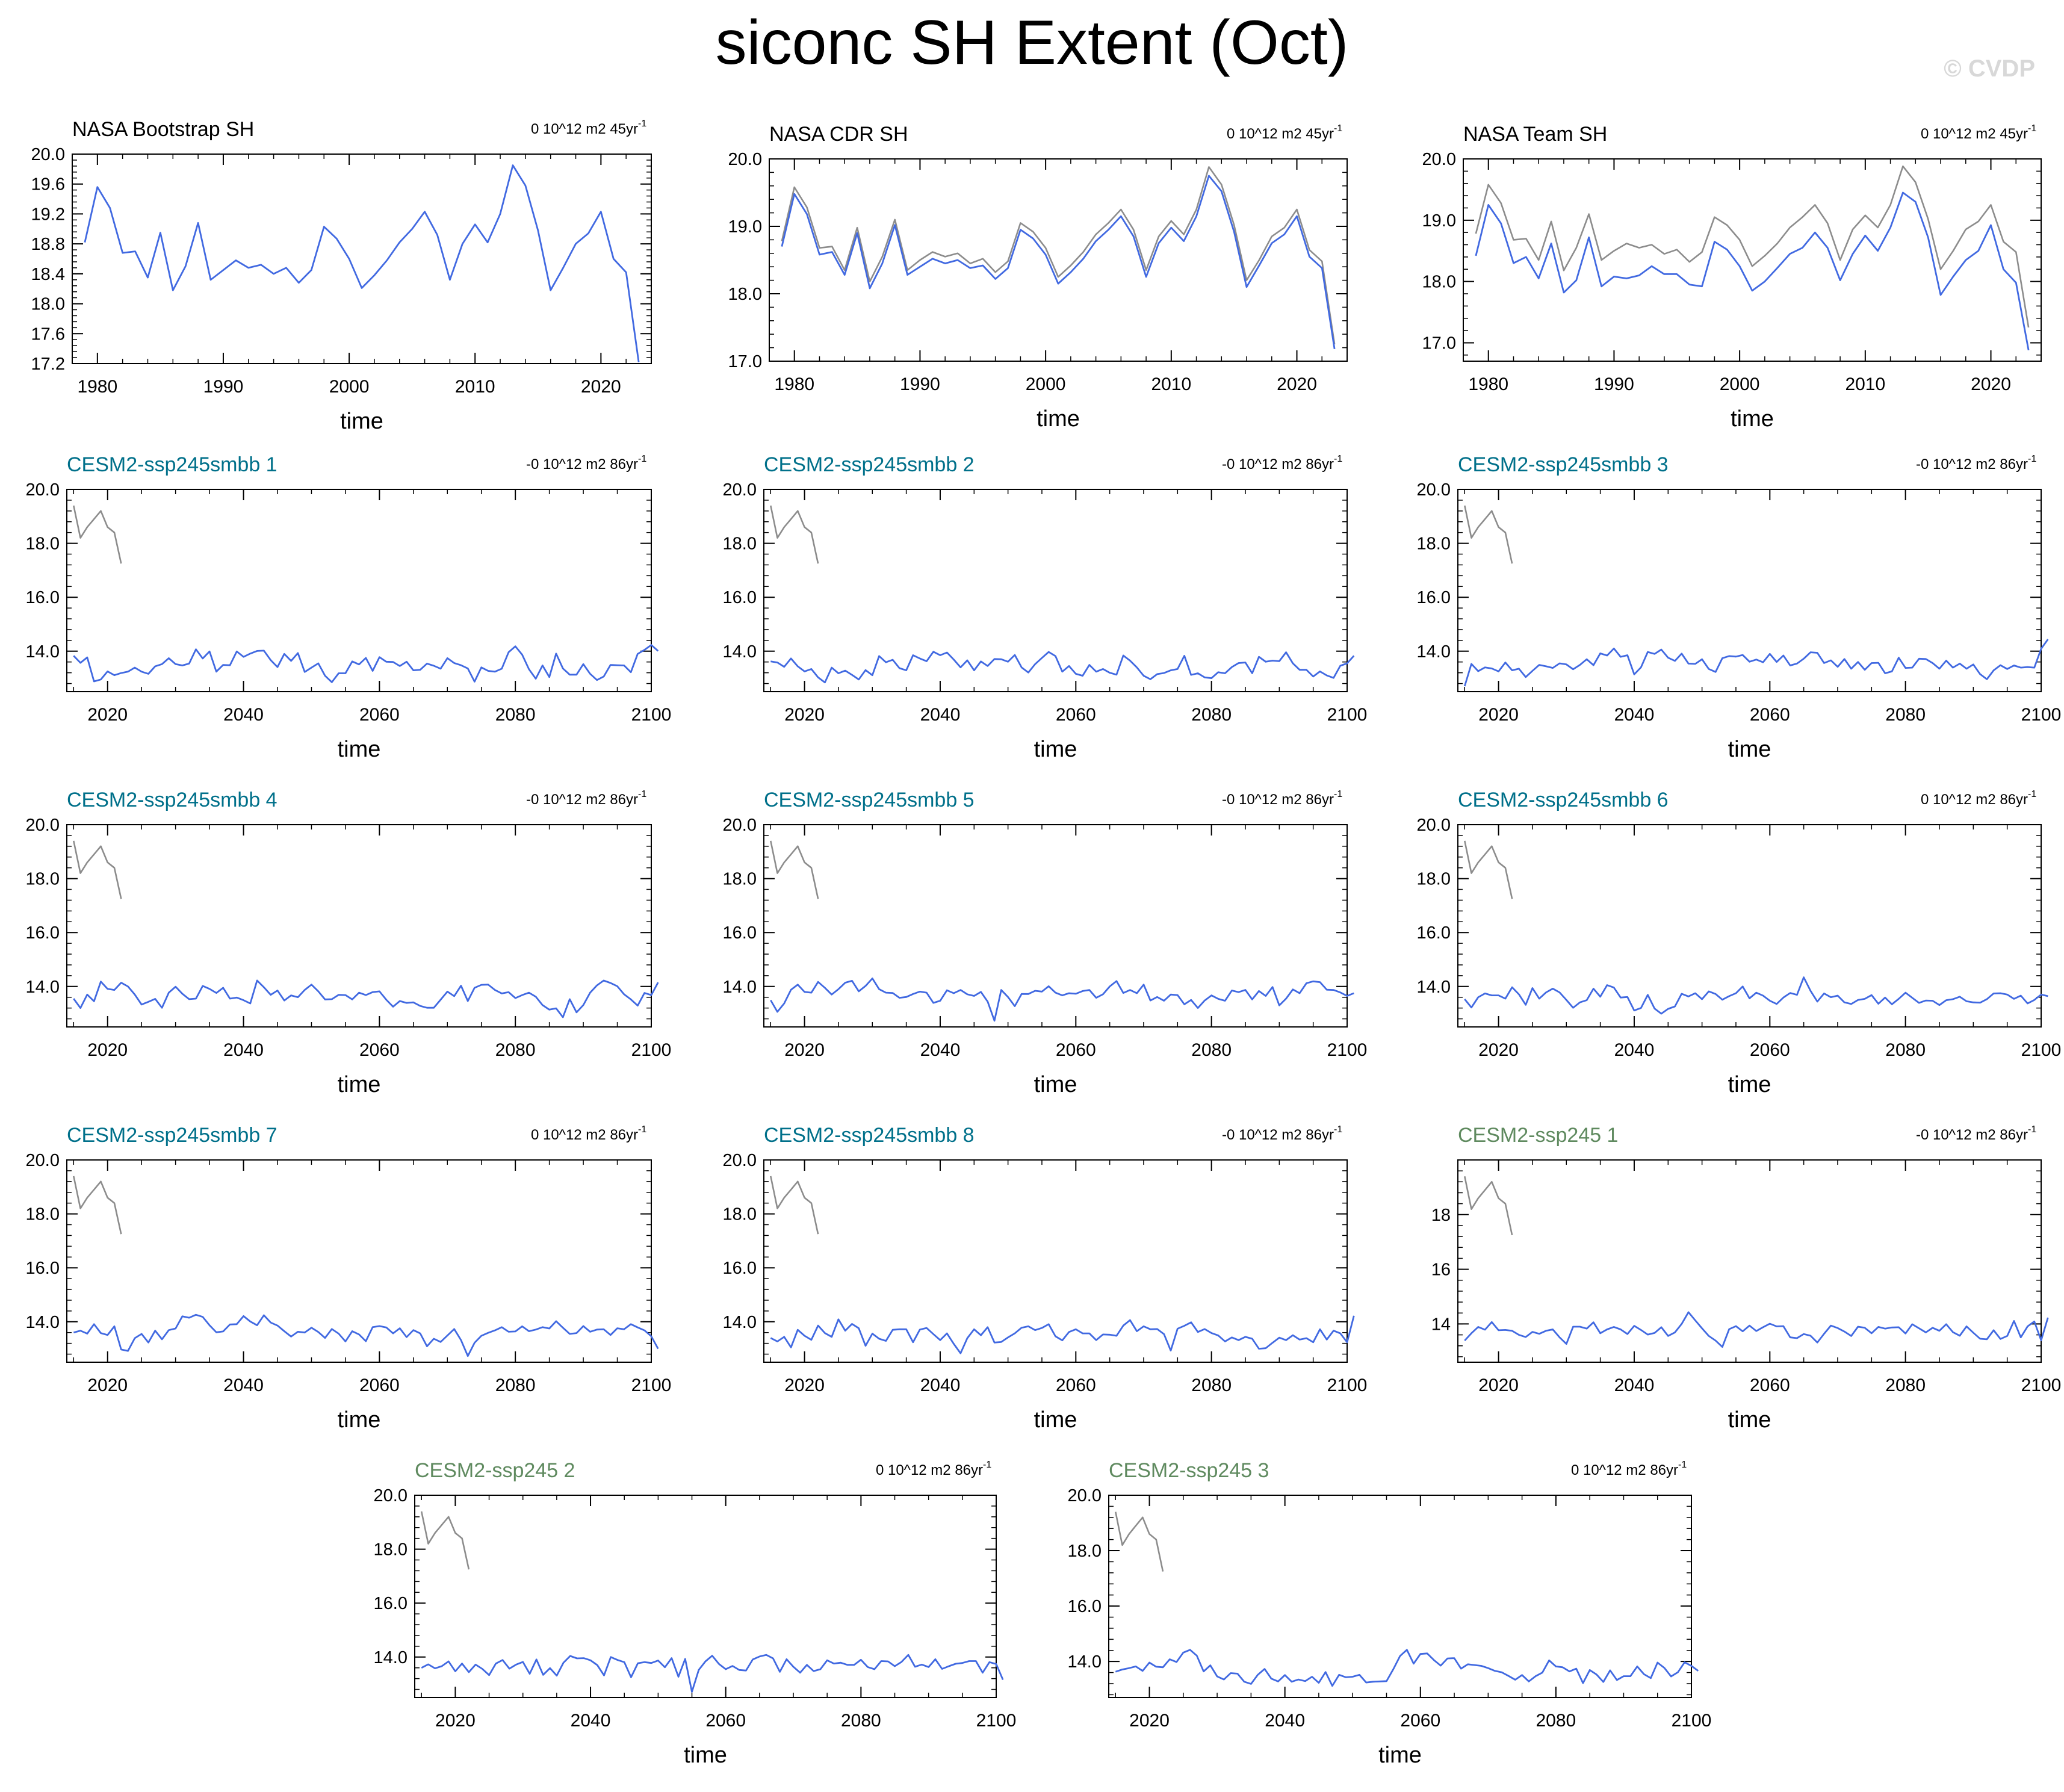 This screenshot has height=1792, width=2064. Describe the element at coordinates (1563, 800) in the screenshot. I see `panel-title: CESM2-ssp245smbb 6` at that location.